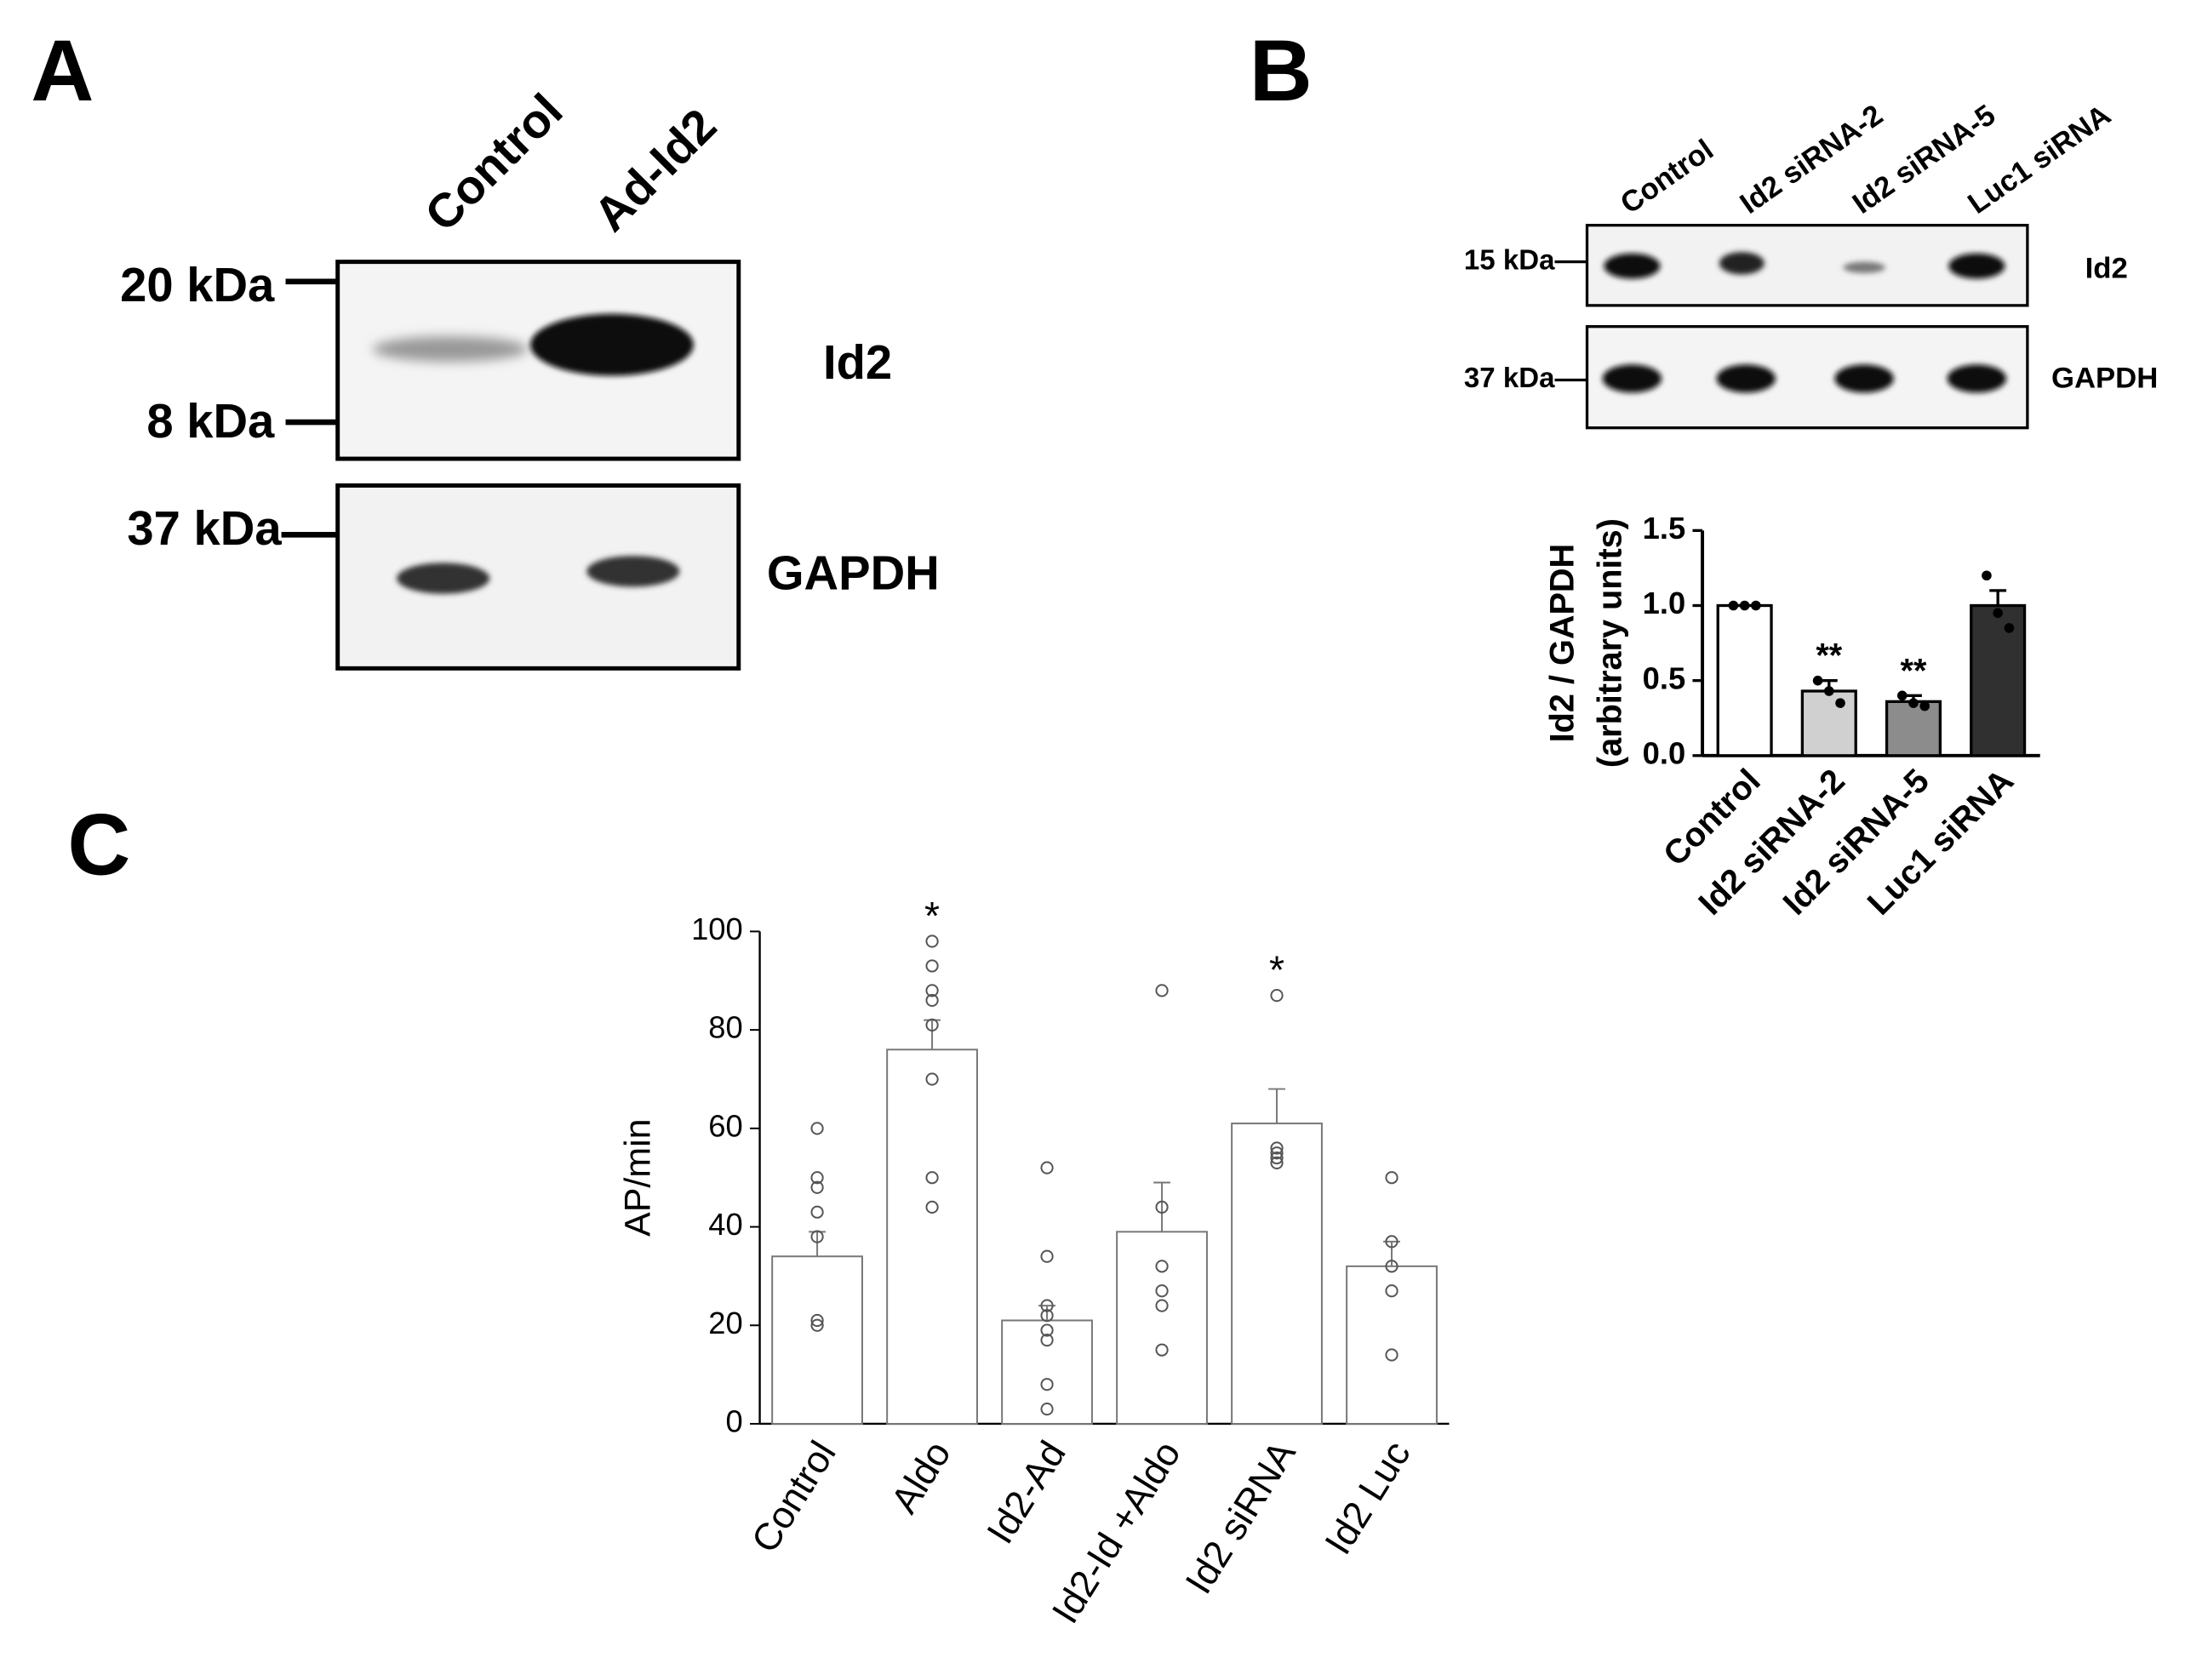  I want to click on y-axis-label: Id2 / GAPDH, so click(1563, 644).